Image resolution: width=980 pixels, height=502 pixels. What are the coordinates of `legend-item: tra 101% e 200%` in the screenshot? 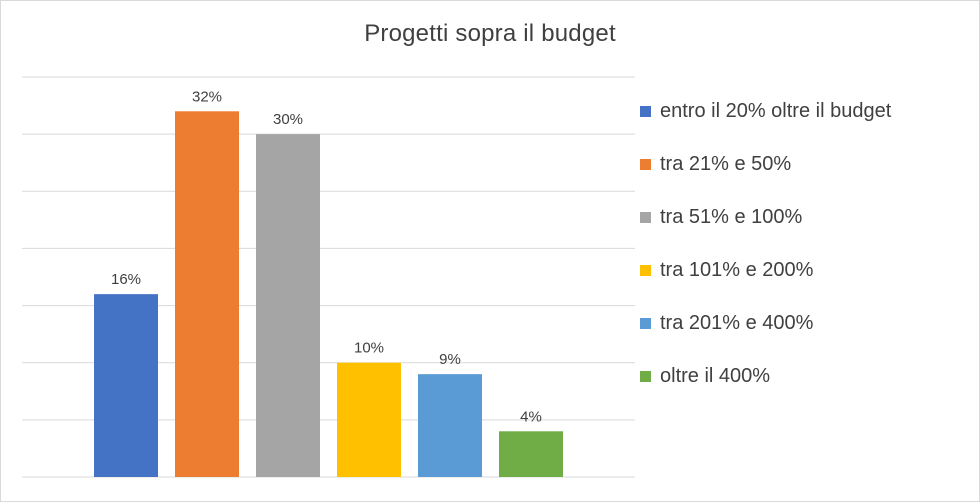 It's located at (726, 270).